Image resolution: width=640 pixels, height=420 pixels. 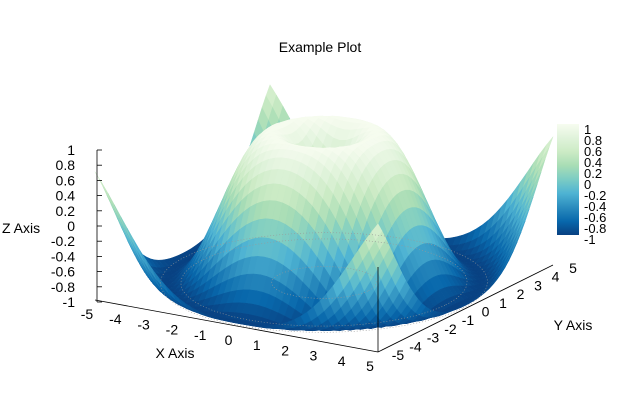 I want to click on x-tick-labels: -5 -4 -3 -2 -1 0 1 2 3 4 5, so click(x=227, y=340).